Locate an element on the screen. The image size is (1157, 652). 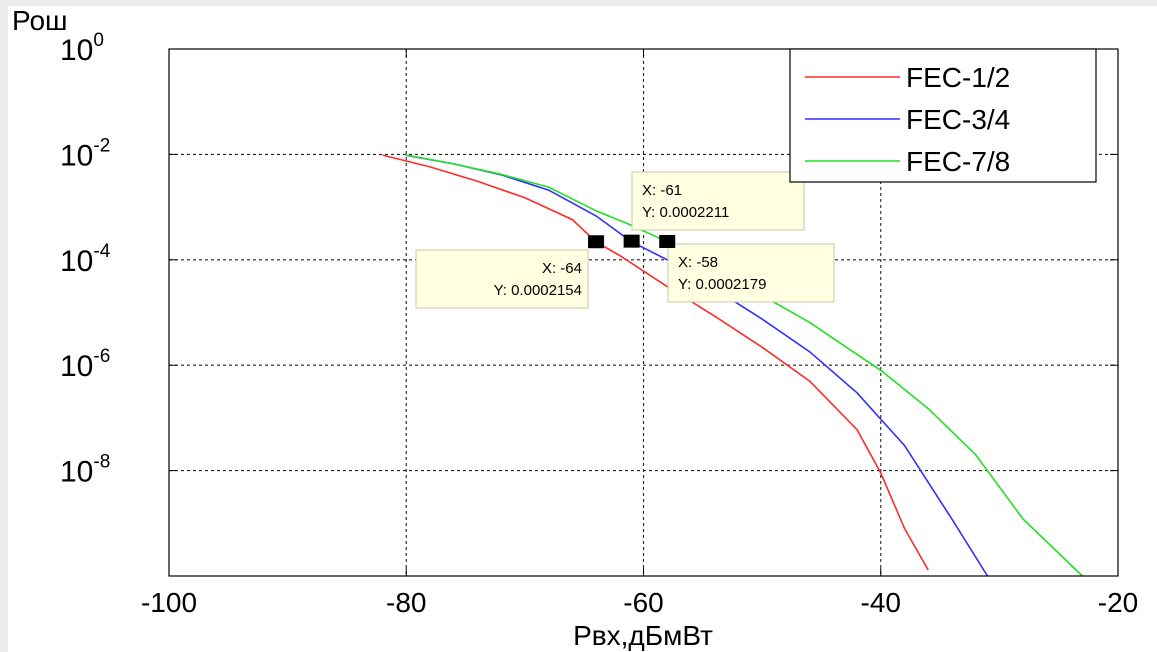
x-tick-label: -40 is located at coordinates (881, 602).